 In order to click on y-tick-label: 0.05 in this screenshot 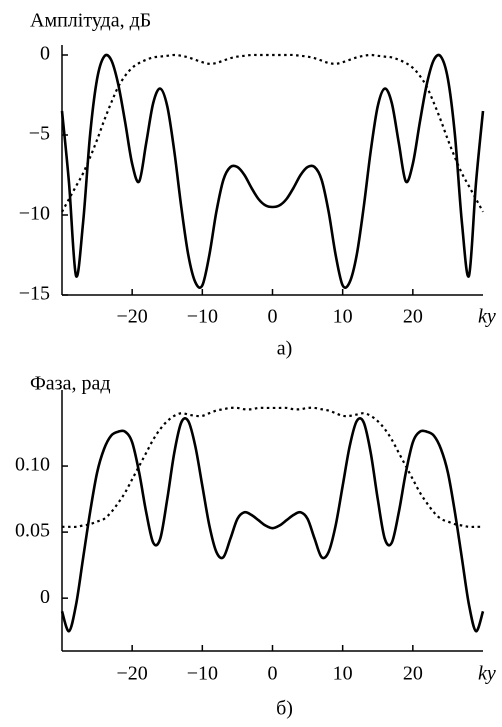, I will do `click(32, 531)`.